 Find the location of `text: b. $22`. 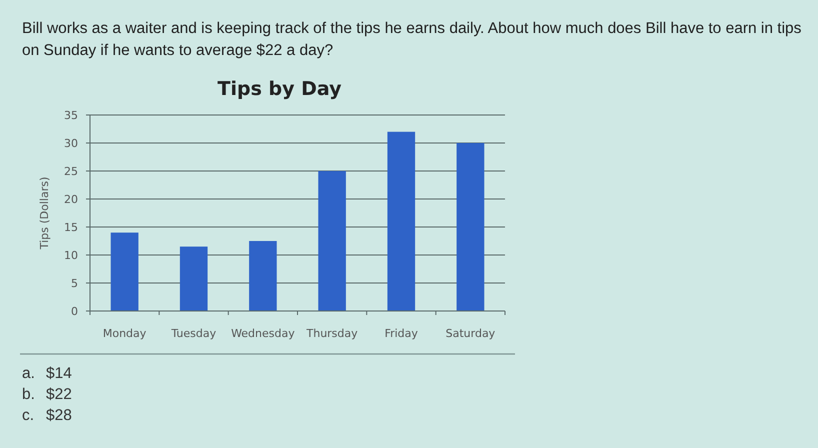

text: b. $22 is located at coordinates (47, 394).